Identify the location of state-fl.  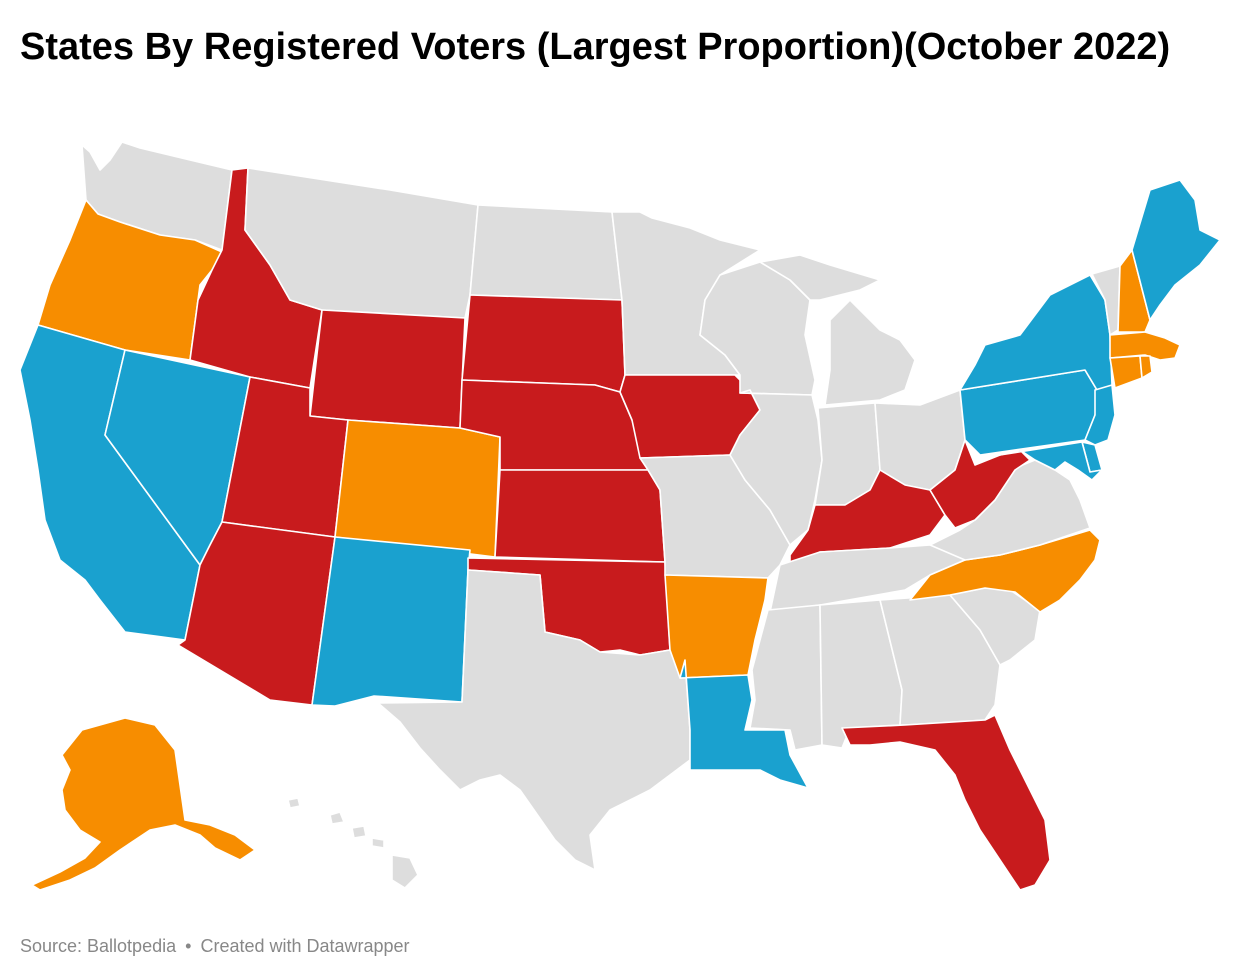
(946, 802).